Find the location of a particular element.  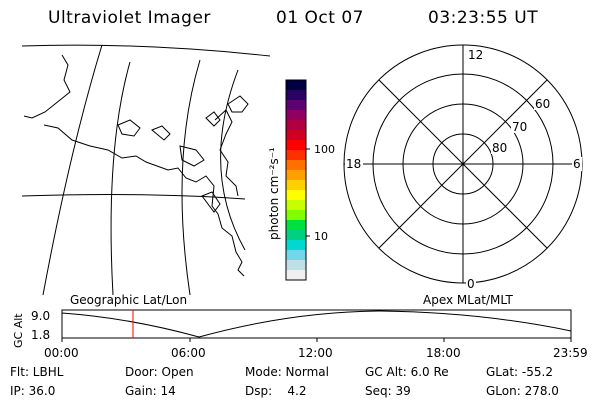

date-display: 01 Oct 07 is located at coordinates (320, 18).